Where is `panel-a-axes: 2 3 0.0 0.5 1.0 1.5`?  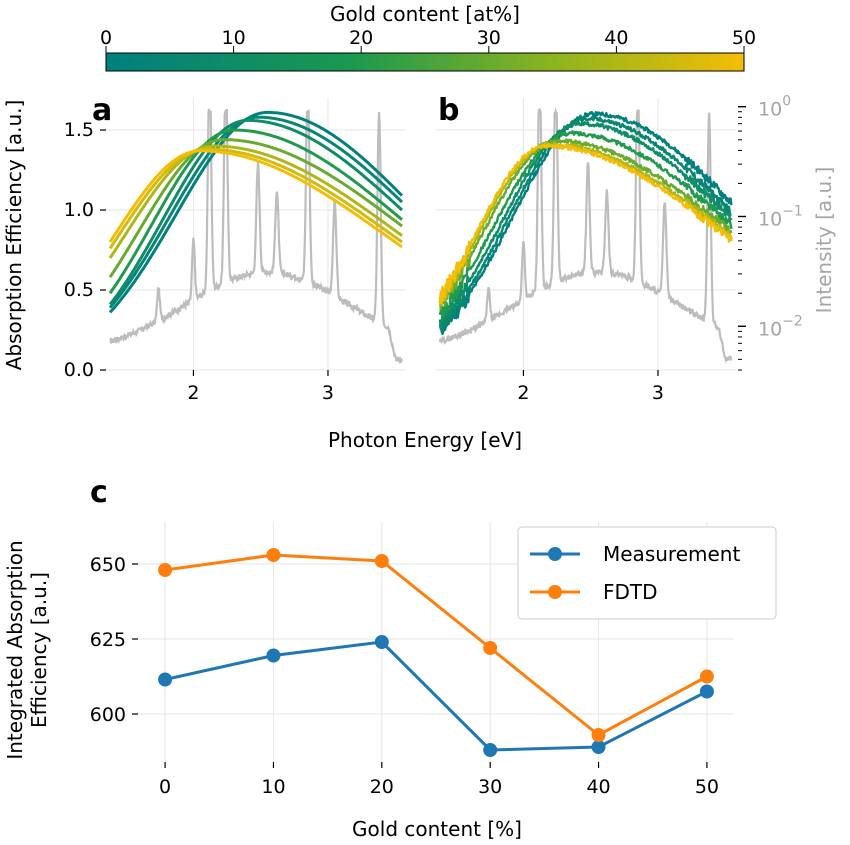 panel-a-axes: 2 3 0.0 0.5 1.0 1.5 is located at coordinates (199, 261).